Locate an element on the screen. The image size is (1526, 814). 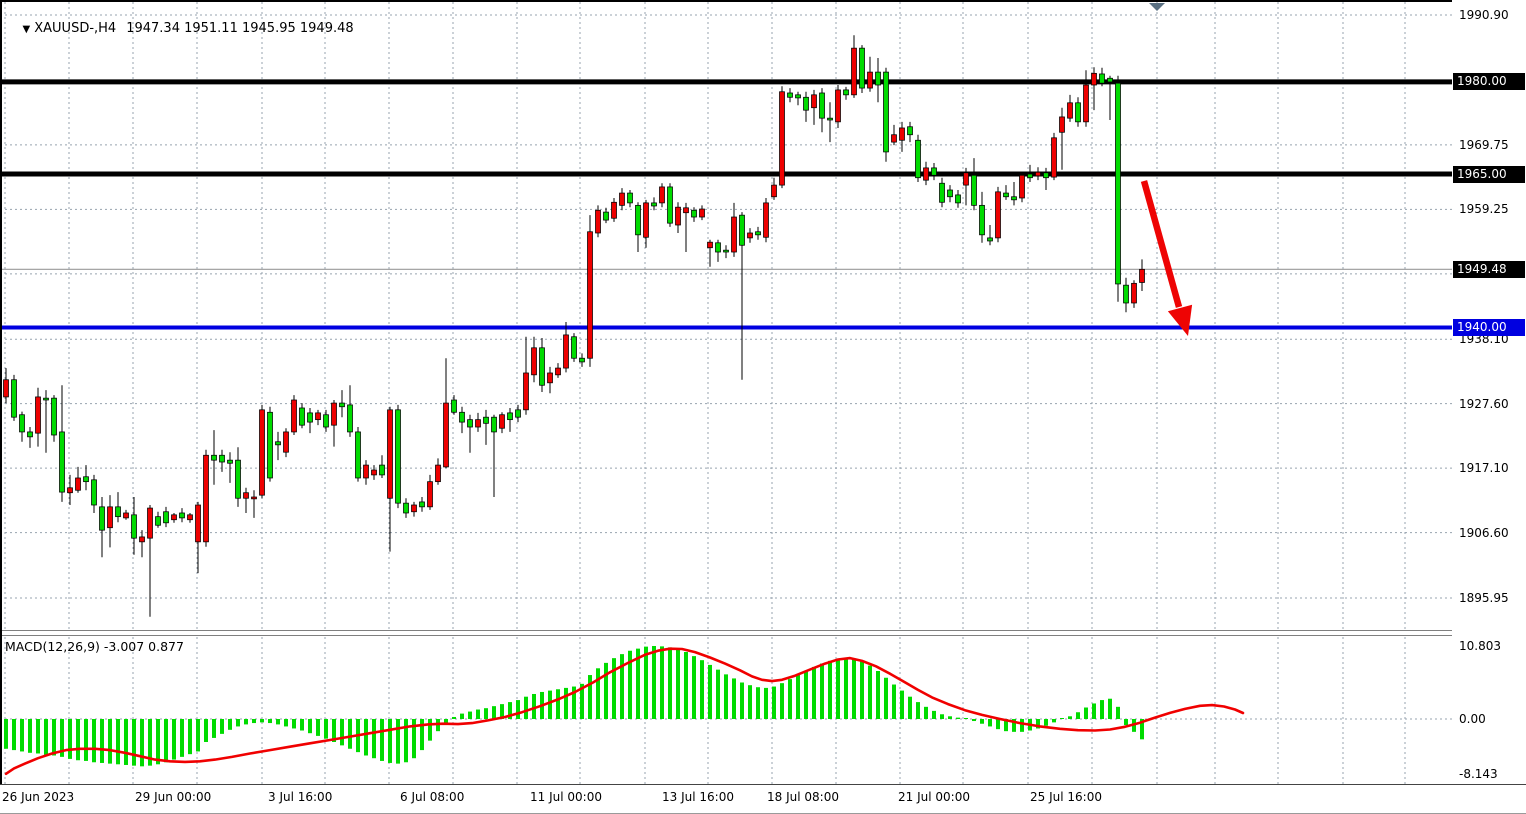
price-label-1906.60: 1906.60 is located at coordinates (1484, 532).